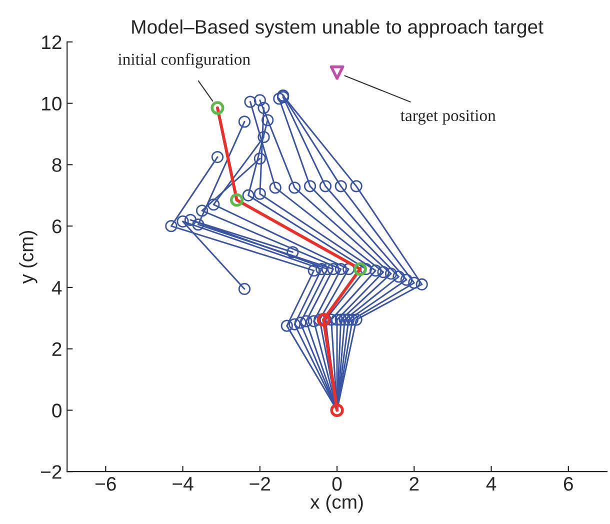  I want to click on chart-title: Model–Based system unable to approach target, so click(338, 28).